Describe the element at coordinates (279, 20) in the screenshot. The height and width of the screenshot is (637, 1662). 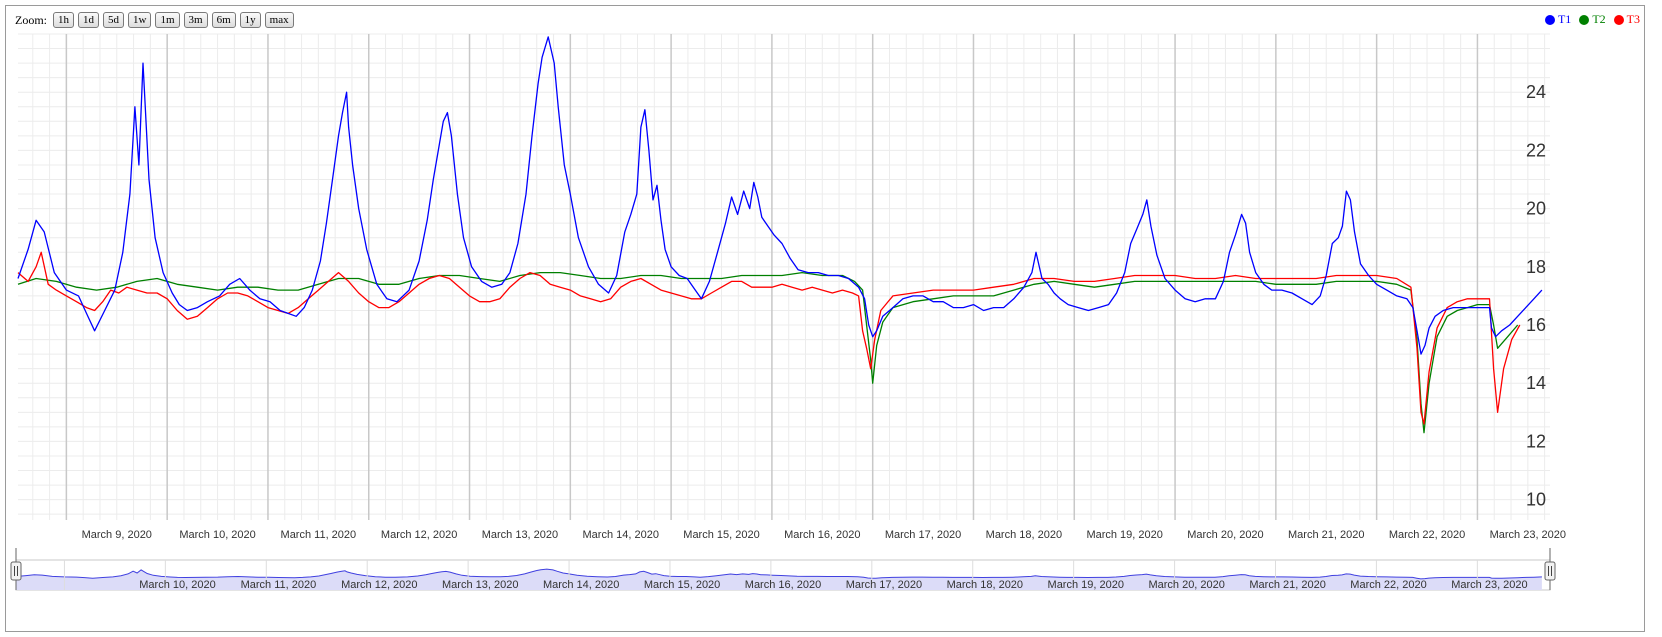
I see `zoom-max-button: max` at that location.